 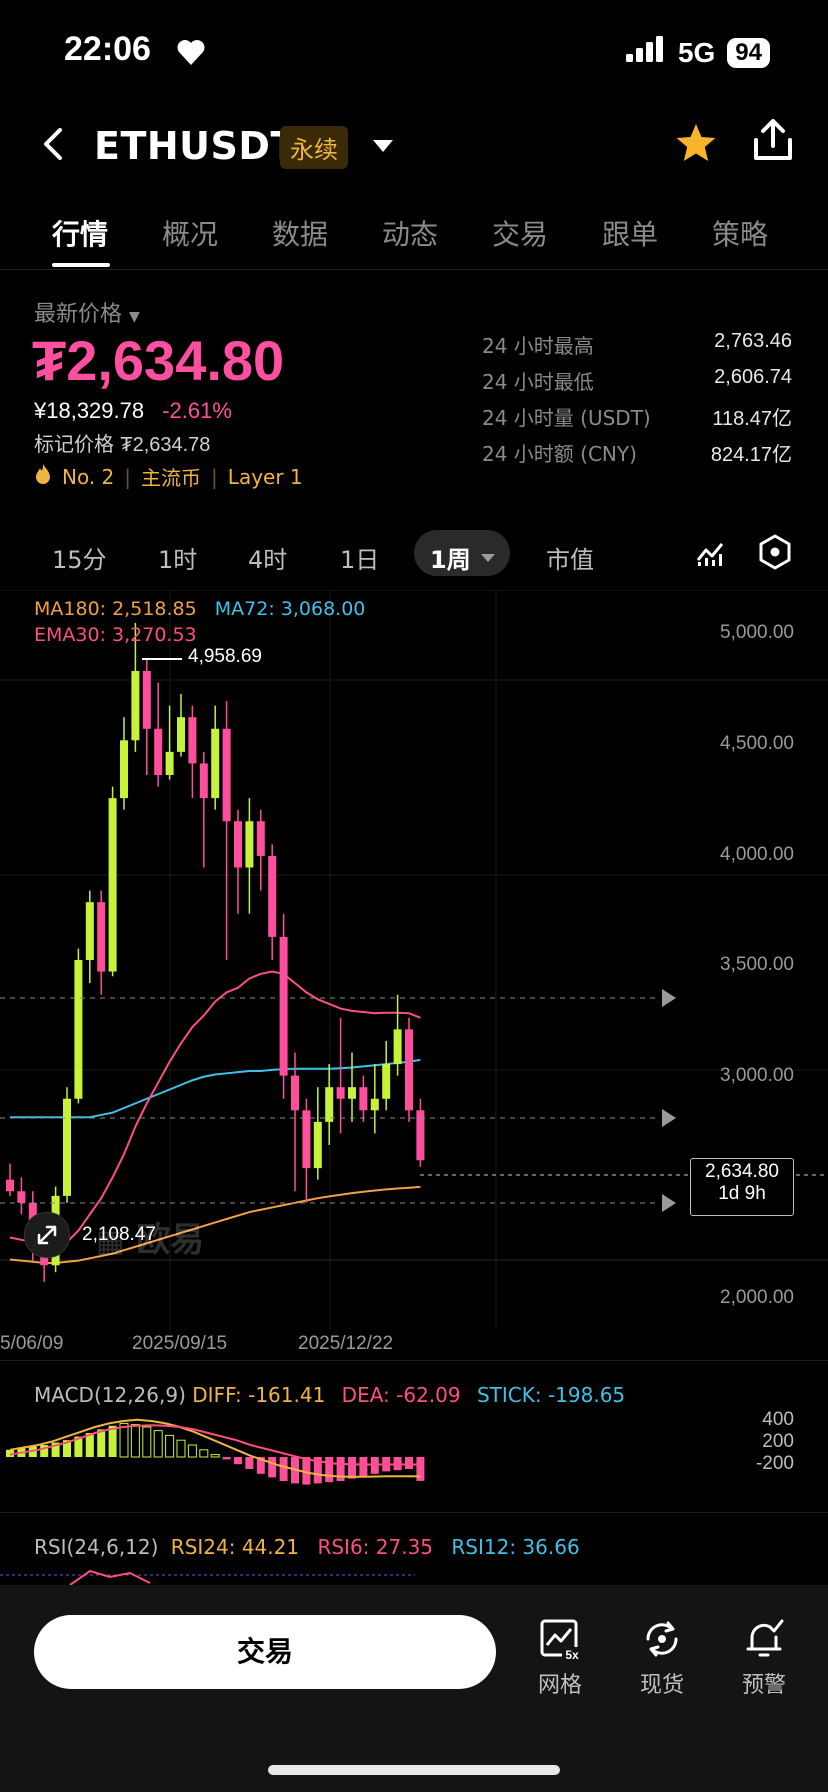 I want to click on rank-tag: No. 2, so click(x=88, y=476).